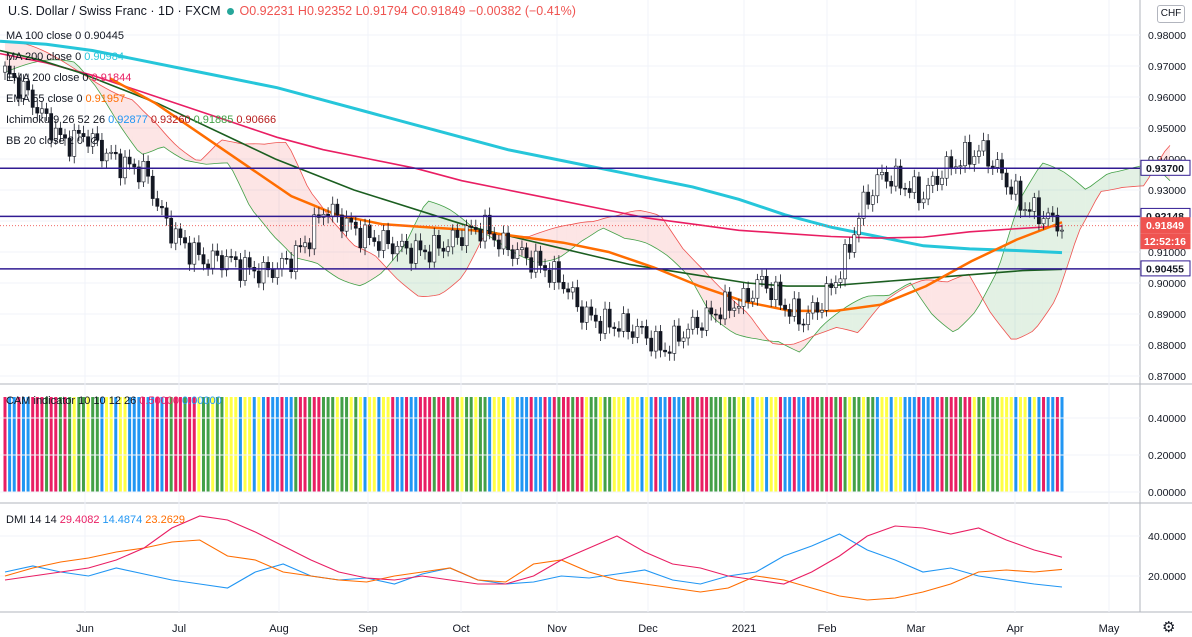  Describe the element at coordinates (1171, 14) in the screenshot. I see `currency-button: CHF` at that location.